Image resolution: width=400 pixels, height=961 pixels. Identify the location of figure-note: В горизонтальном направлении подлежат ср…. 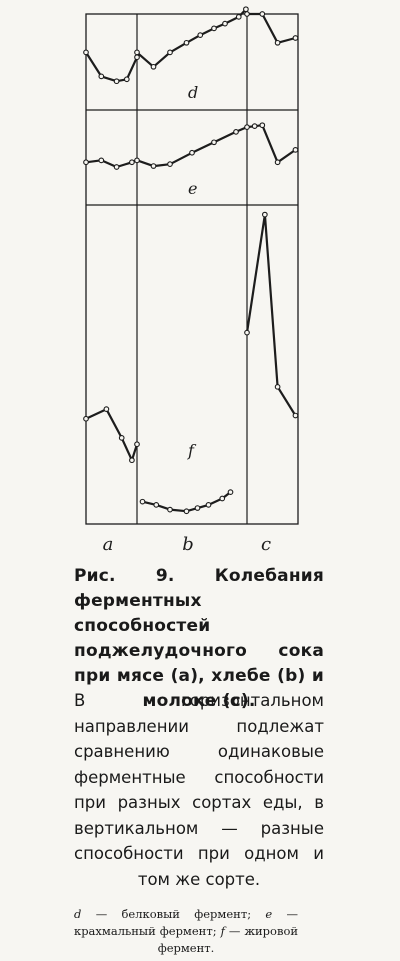
(199, 790).